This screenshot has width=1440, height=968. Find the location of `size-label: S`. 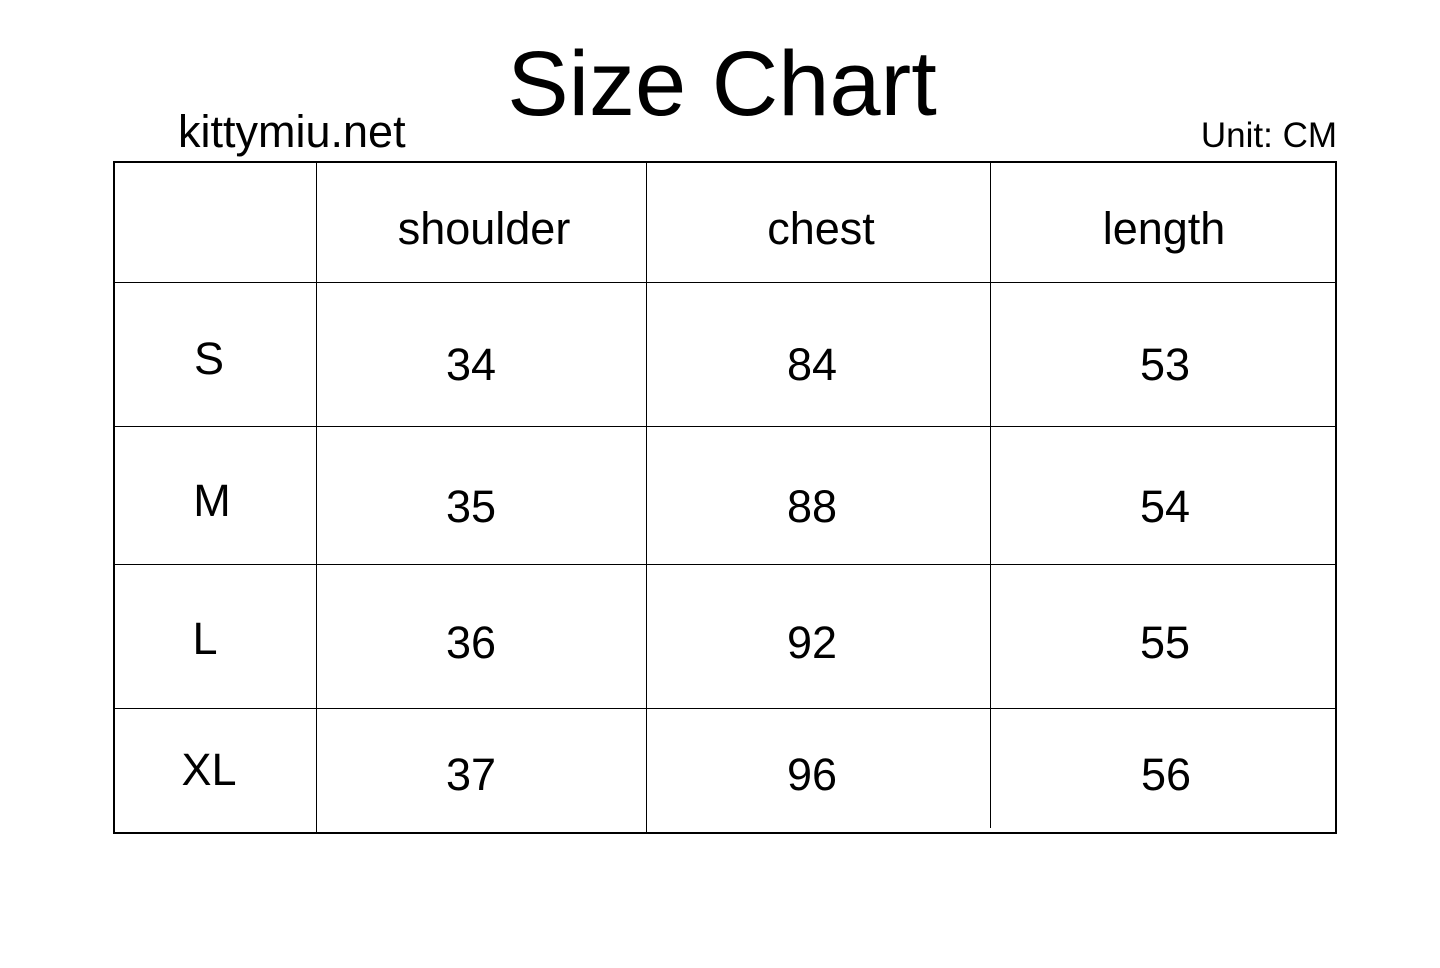

size-label: S is located at coordinates (209, 358).